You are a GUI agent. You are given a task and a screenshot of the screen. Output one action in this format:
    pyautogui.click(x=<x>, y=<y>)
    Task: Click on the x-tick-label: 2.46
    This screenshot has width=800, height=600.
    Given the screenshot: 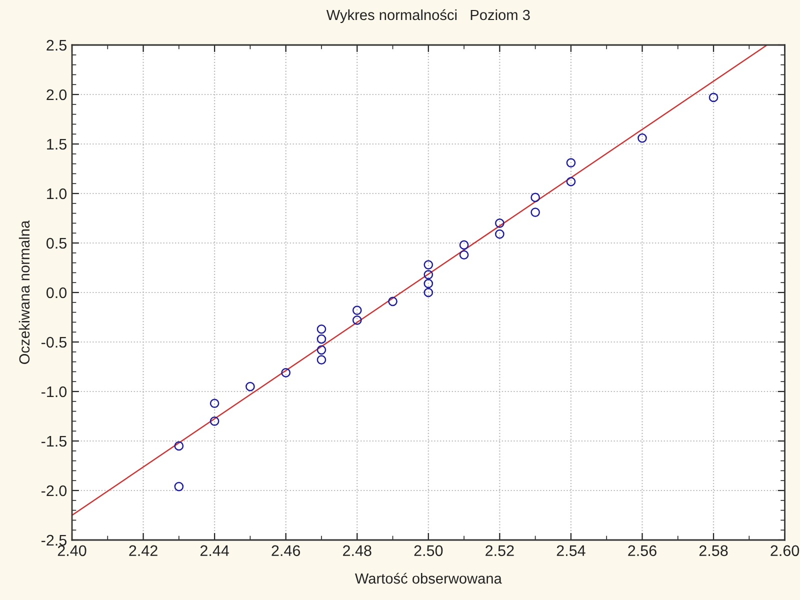 What is the action you would take?
    pyautogui.click(x=286, y=550)
    